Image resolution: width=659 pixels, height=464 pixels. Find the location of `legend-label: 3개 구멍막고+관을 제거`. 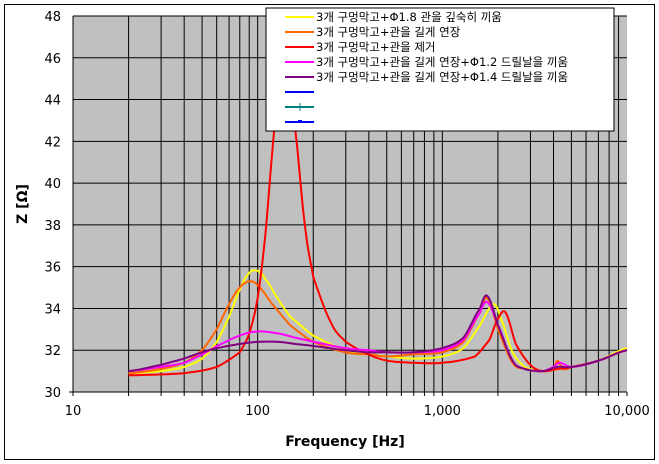

legend-label: 3개 구멍막고+관을 제거 is located at coordinates (375, 47).